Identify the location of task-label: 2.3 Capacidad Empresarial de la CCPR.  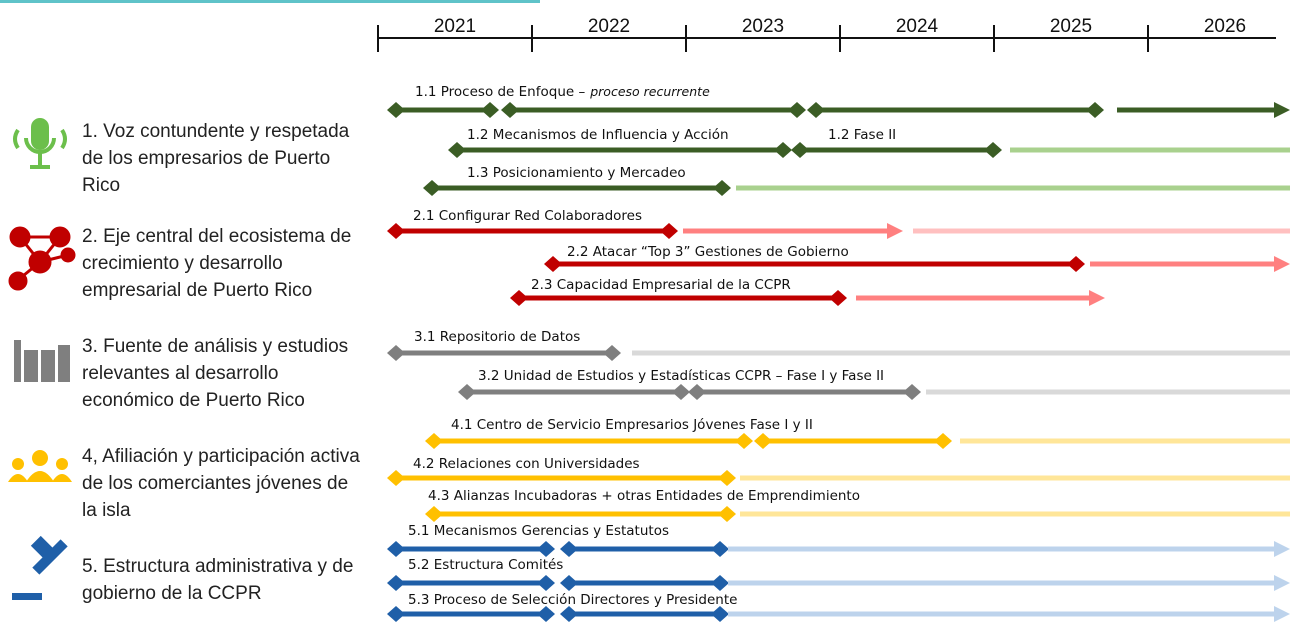
(661, 285).